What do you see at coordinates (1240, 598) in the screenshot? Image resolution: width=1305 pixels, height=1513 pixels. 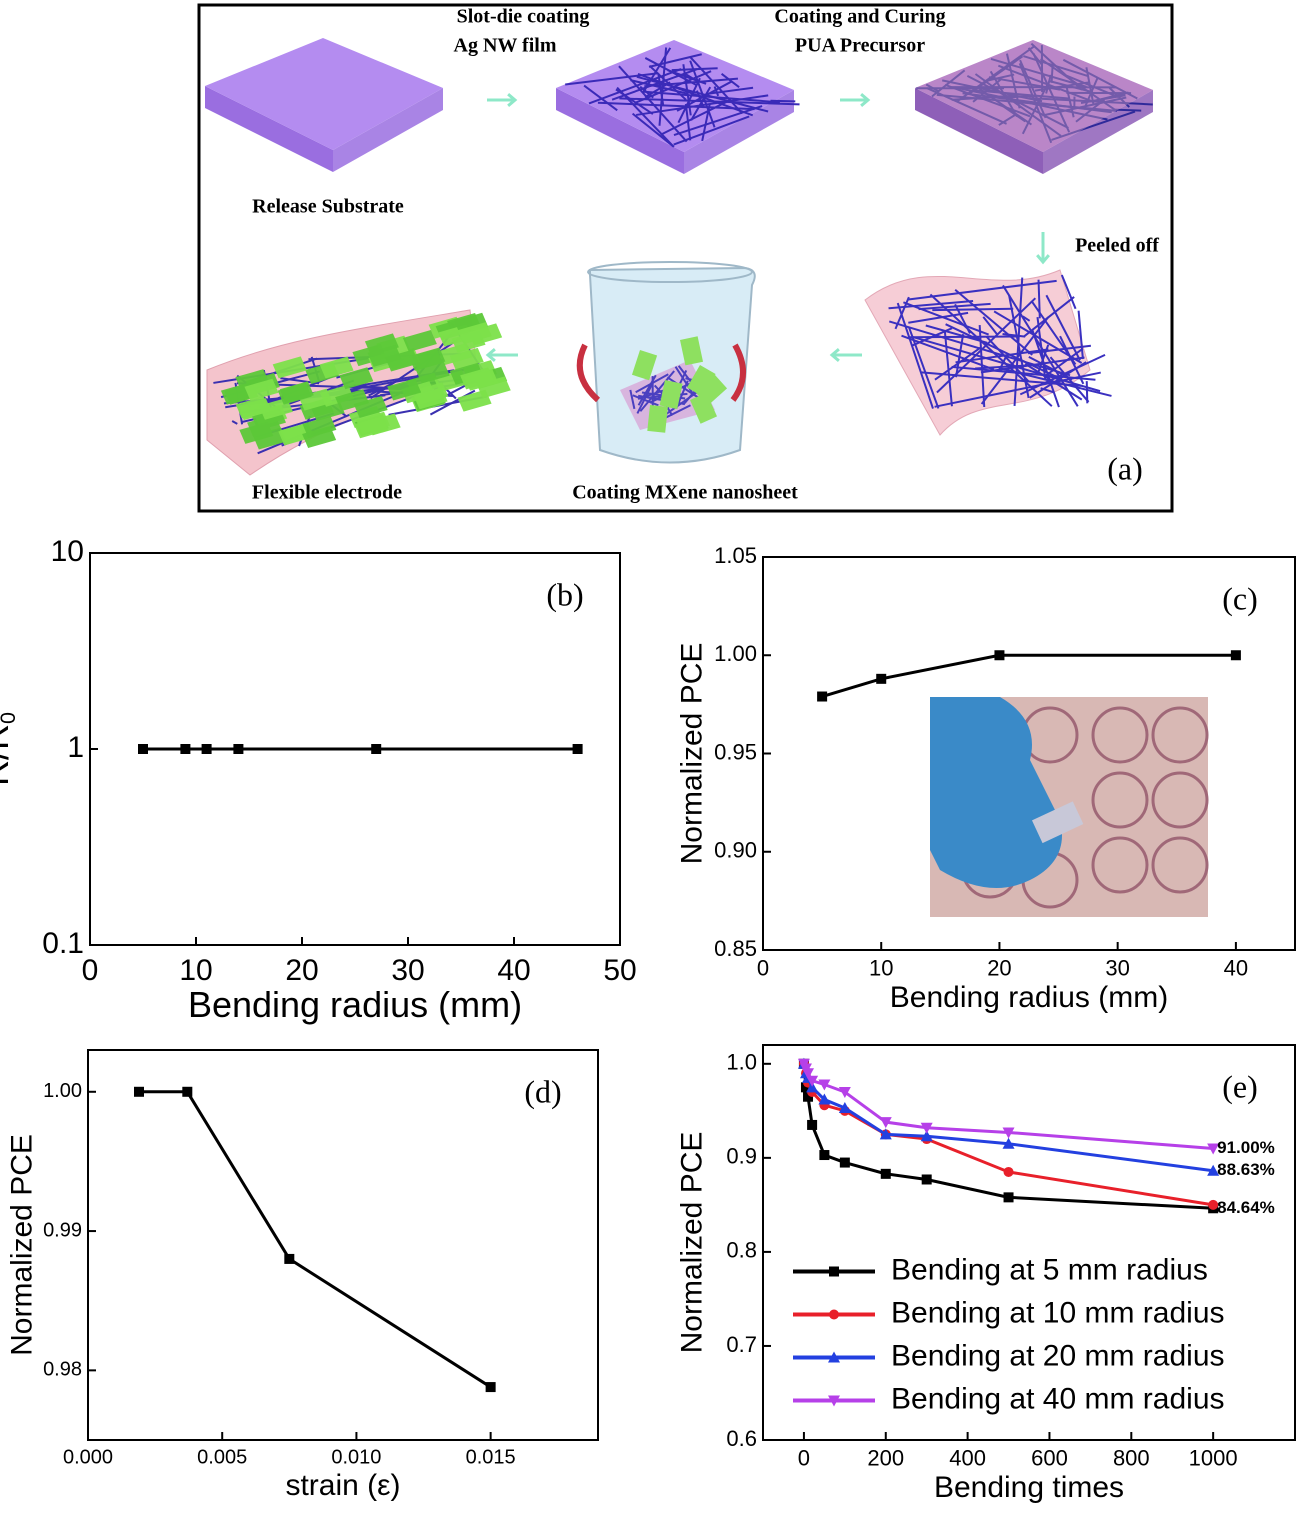 I see `panel-label: (c)` at bounding box center [1240, 598].